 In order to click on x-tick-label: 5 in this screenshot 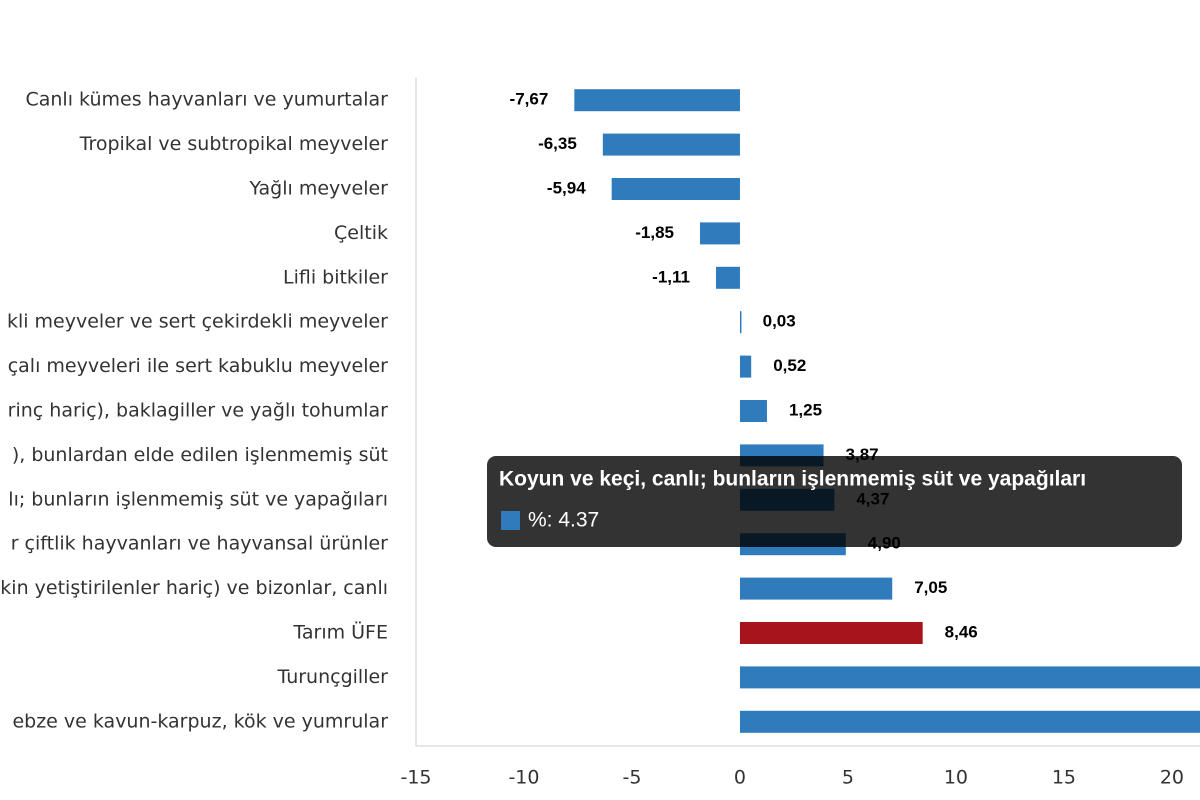, I will do `click(848, 778)`.